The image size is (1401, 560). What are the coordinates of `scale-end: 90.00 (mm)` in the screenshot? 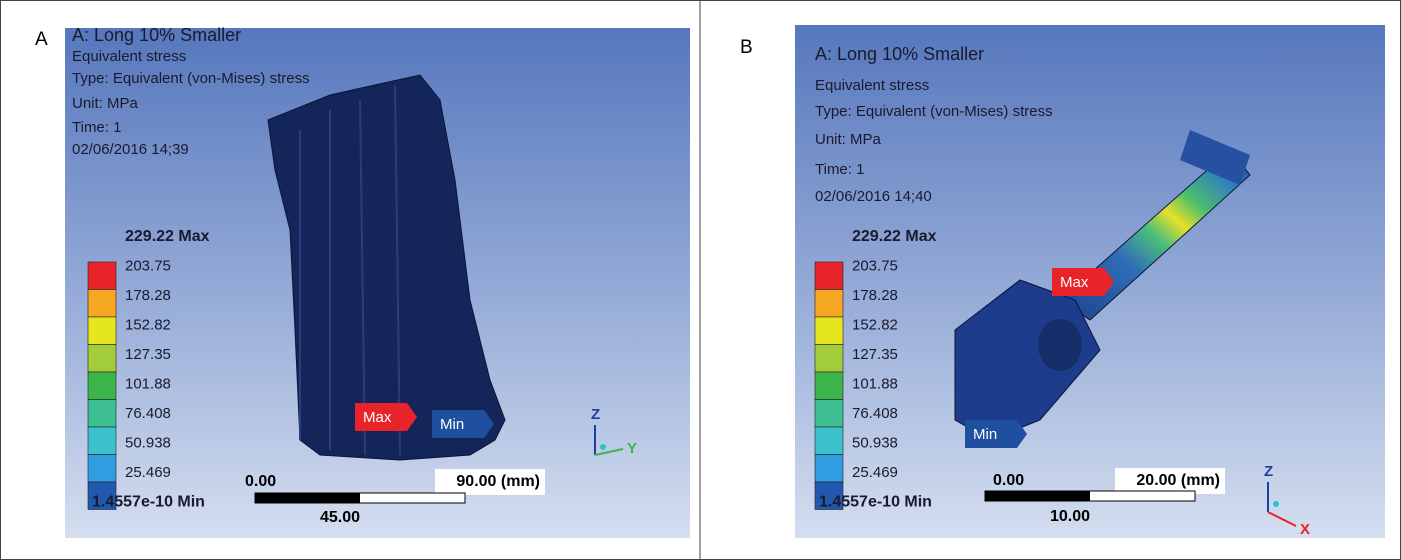 It's located at (498, 481).